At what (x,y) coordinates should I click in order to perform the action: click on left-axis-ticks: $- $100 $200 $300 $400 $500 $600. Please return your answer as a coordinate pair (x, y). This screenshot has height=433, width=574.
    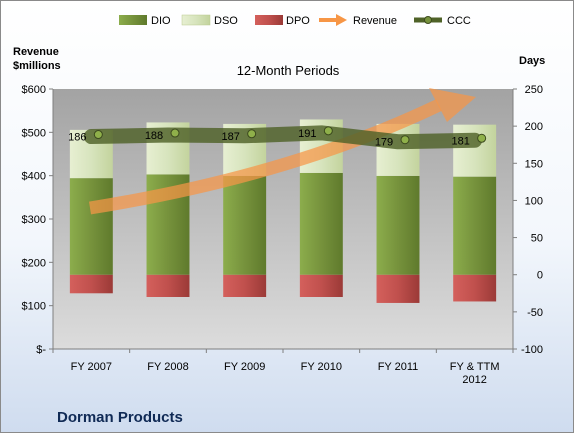
    Looking at the image, I should click on (37, 220).